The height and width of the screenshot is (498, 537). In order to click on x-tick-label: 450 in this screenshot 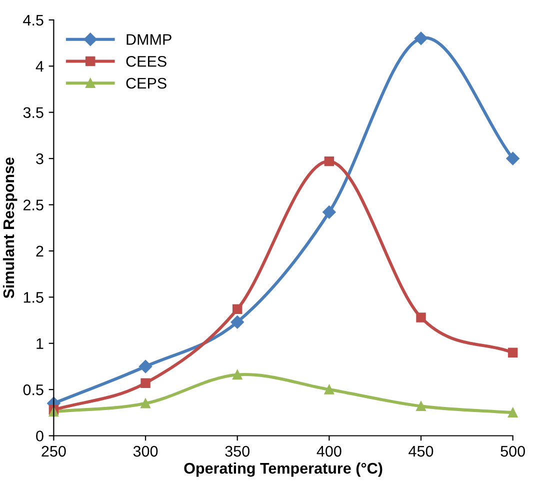, I will do `click(421, 451)`.